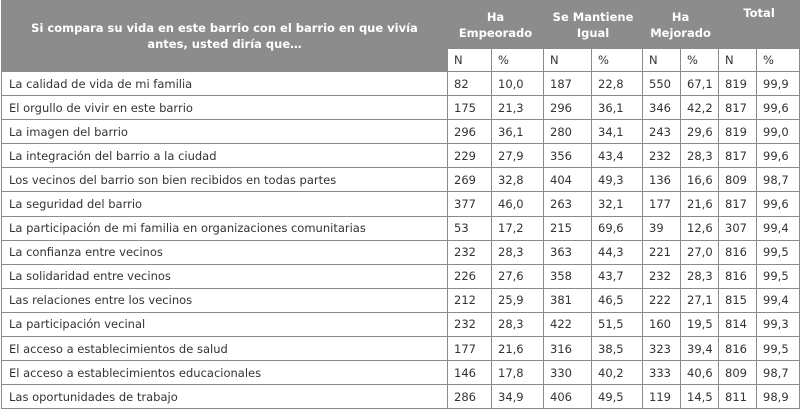 This screenshot has width=800, height=410. I want to click on value-cell: 422, so click(568, 324).